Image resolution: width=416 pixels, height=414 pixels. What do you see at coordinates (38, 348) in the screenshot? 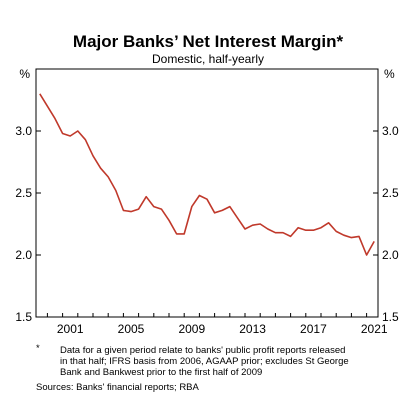
I see `footnote-marker: *` at bounding box center [38, 348].